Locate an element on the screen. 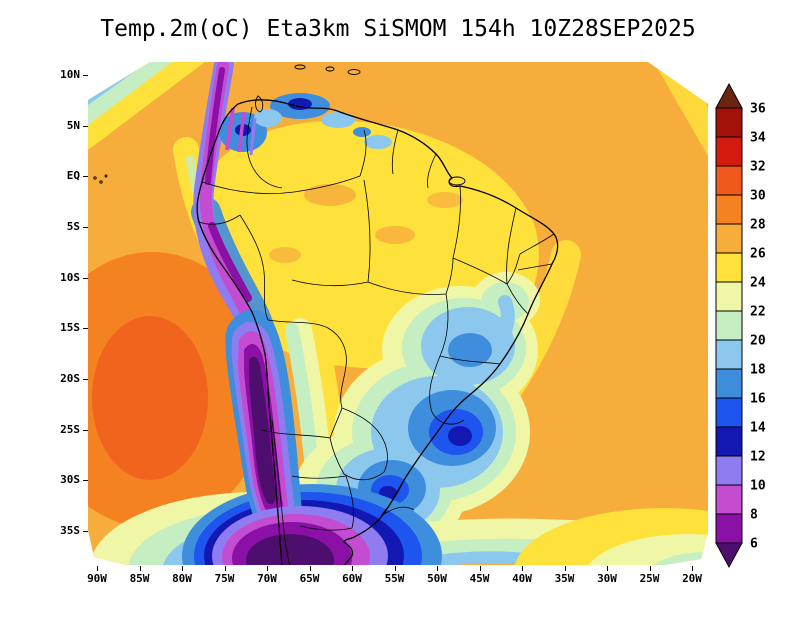 This screenshot has height=618, width=800. northern-highlands-patches is located at coordinates (305, 124).